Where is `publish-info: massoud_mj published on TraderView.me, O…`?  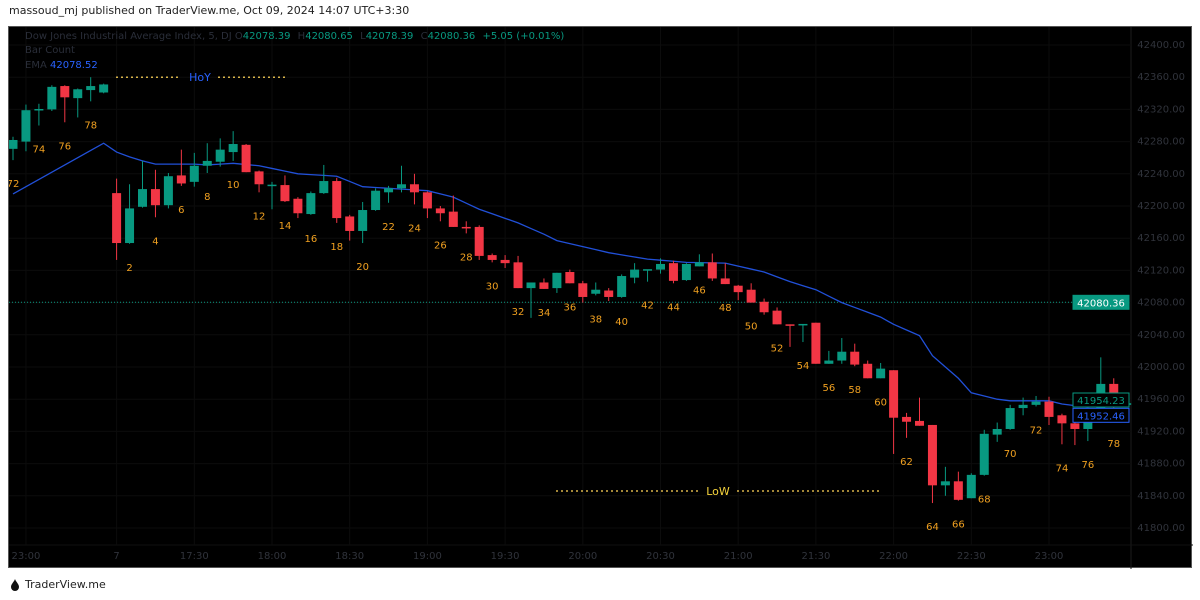
publish-info: massoud_mj published on TraderView.me, O… is located at coordinates (209, 10).